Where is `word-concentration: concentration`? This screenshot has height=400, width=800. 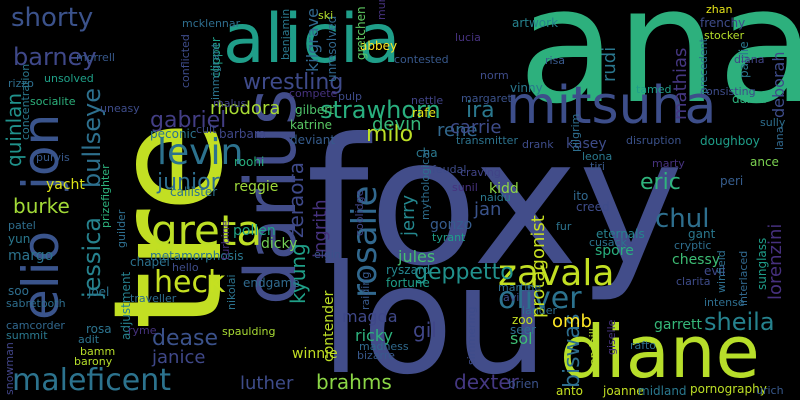 word-concentration: concentration is located at coordinates (25, 101).